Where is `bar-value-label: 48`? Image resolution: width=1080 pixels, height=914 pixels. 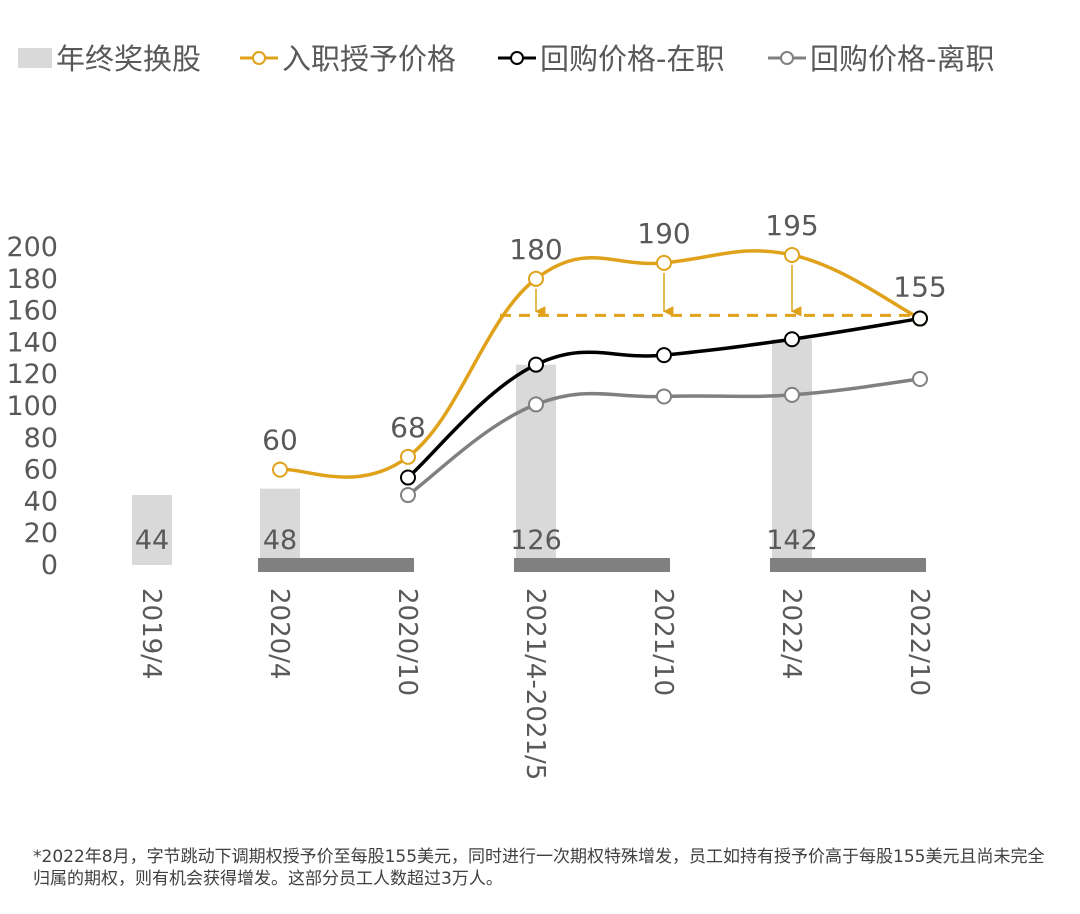 bar-value-label: 48 is located at coordinates (280, 540).